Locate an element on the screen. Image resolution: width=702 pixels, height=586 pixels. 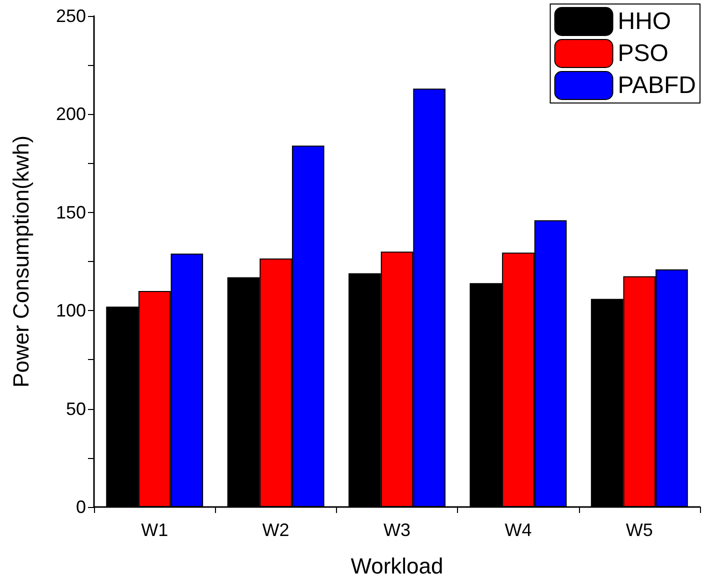
y-tick-label: 150 is located at coordinates (71, 212).